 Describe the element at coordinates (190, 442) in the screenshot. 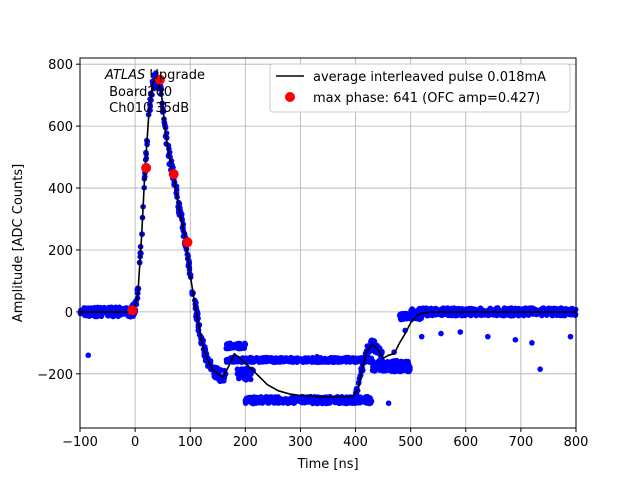

I see `x-tick-label: 100` at that location.